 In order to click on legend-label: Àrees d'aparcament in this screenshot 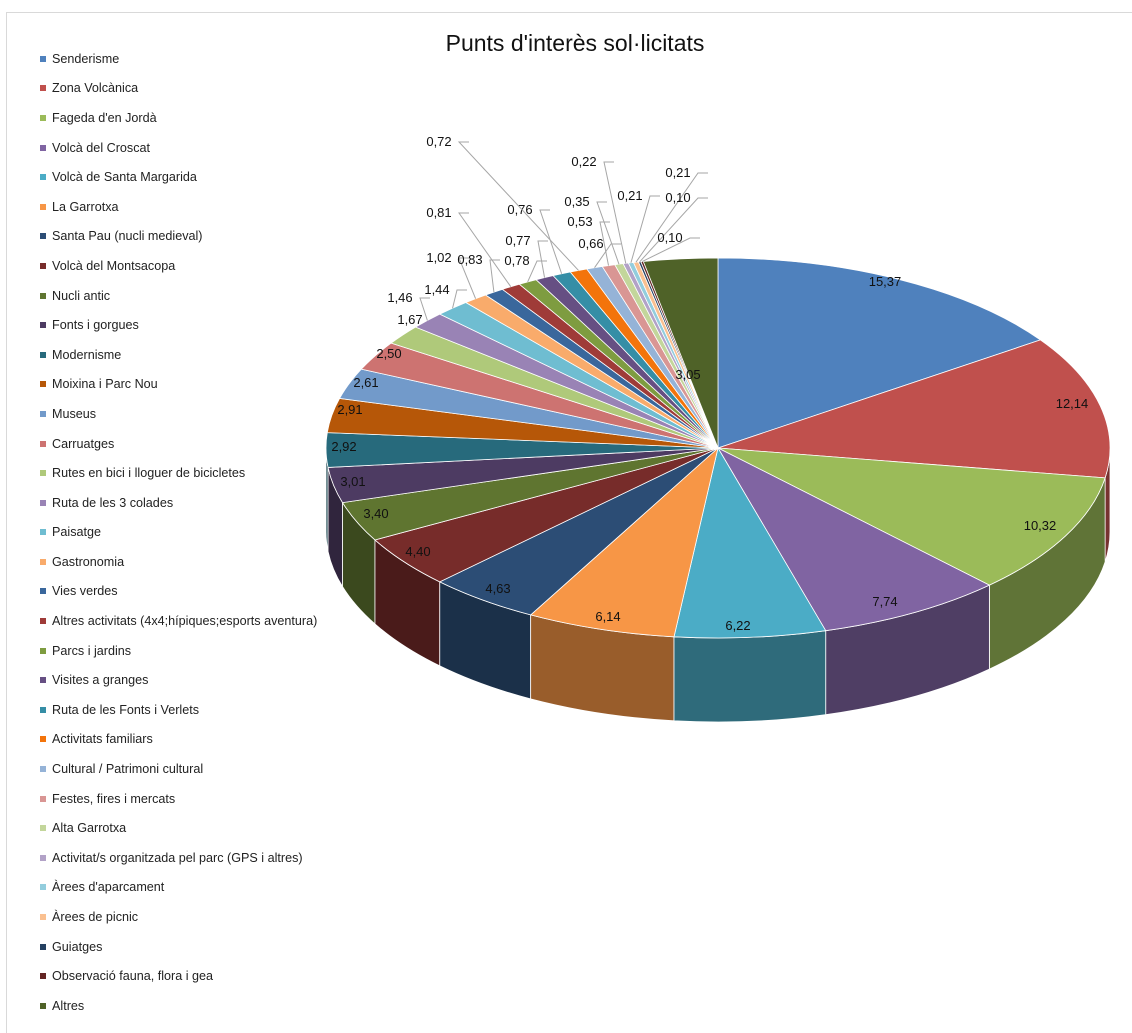, I will do `click(108, 887)`.